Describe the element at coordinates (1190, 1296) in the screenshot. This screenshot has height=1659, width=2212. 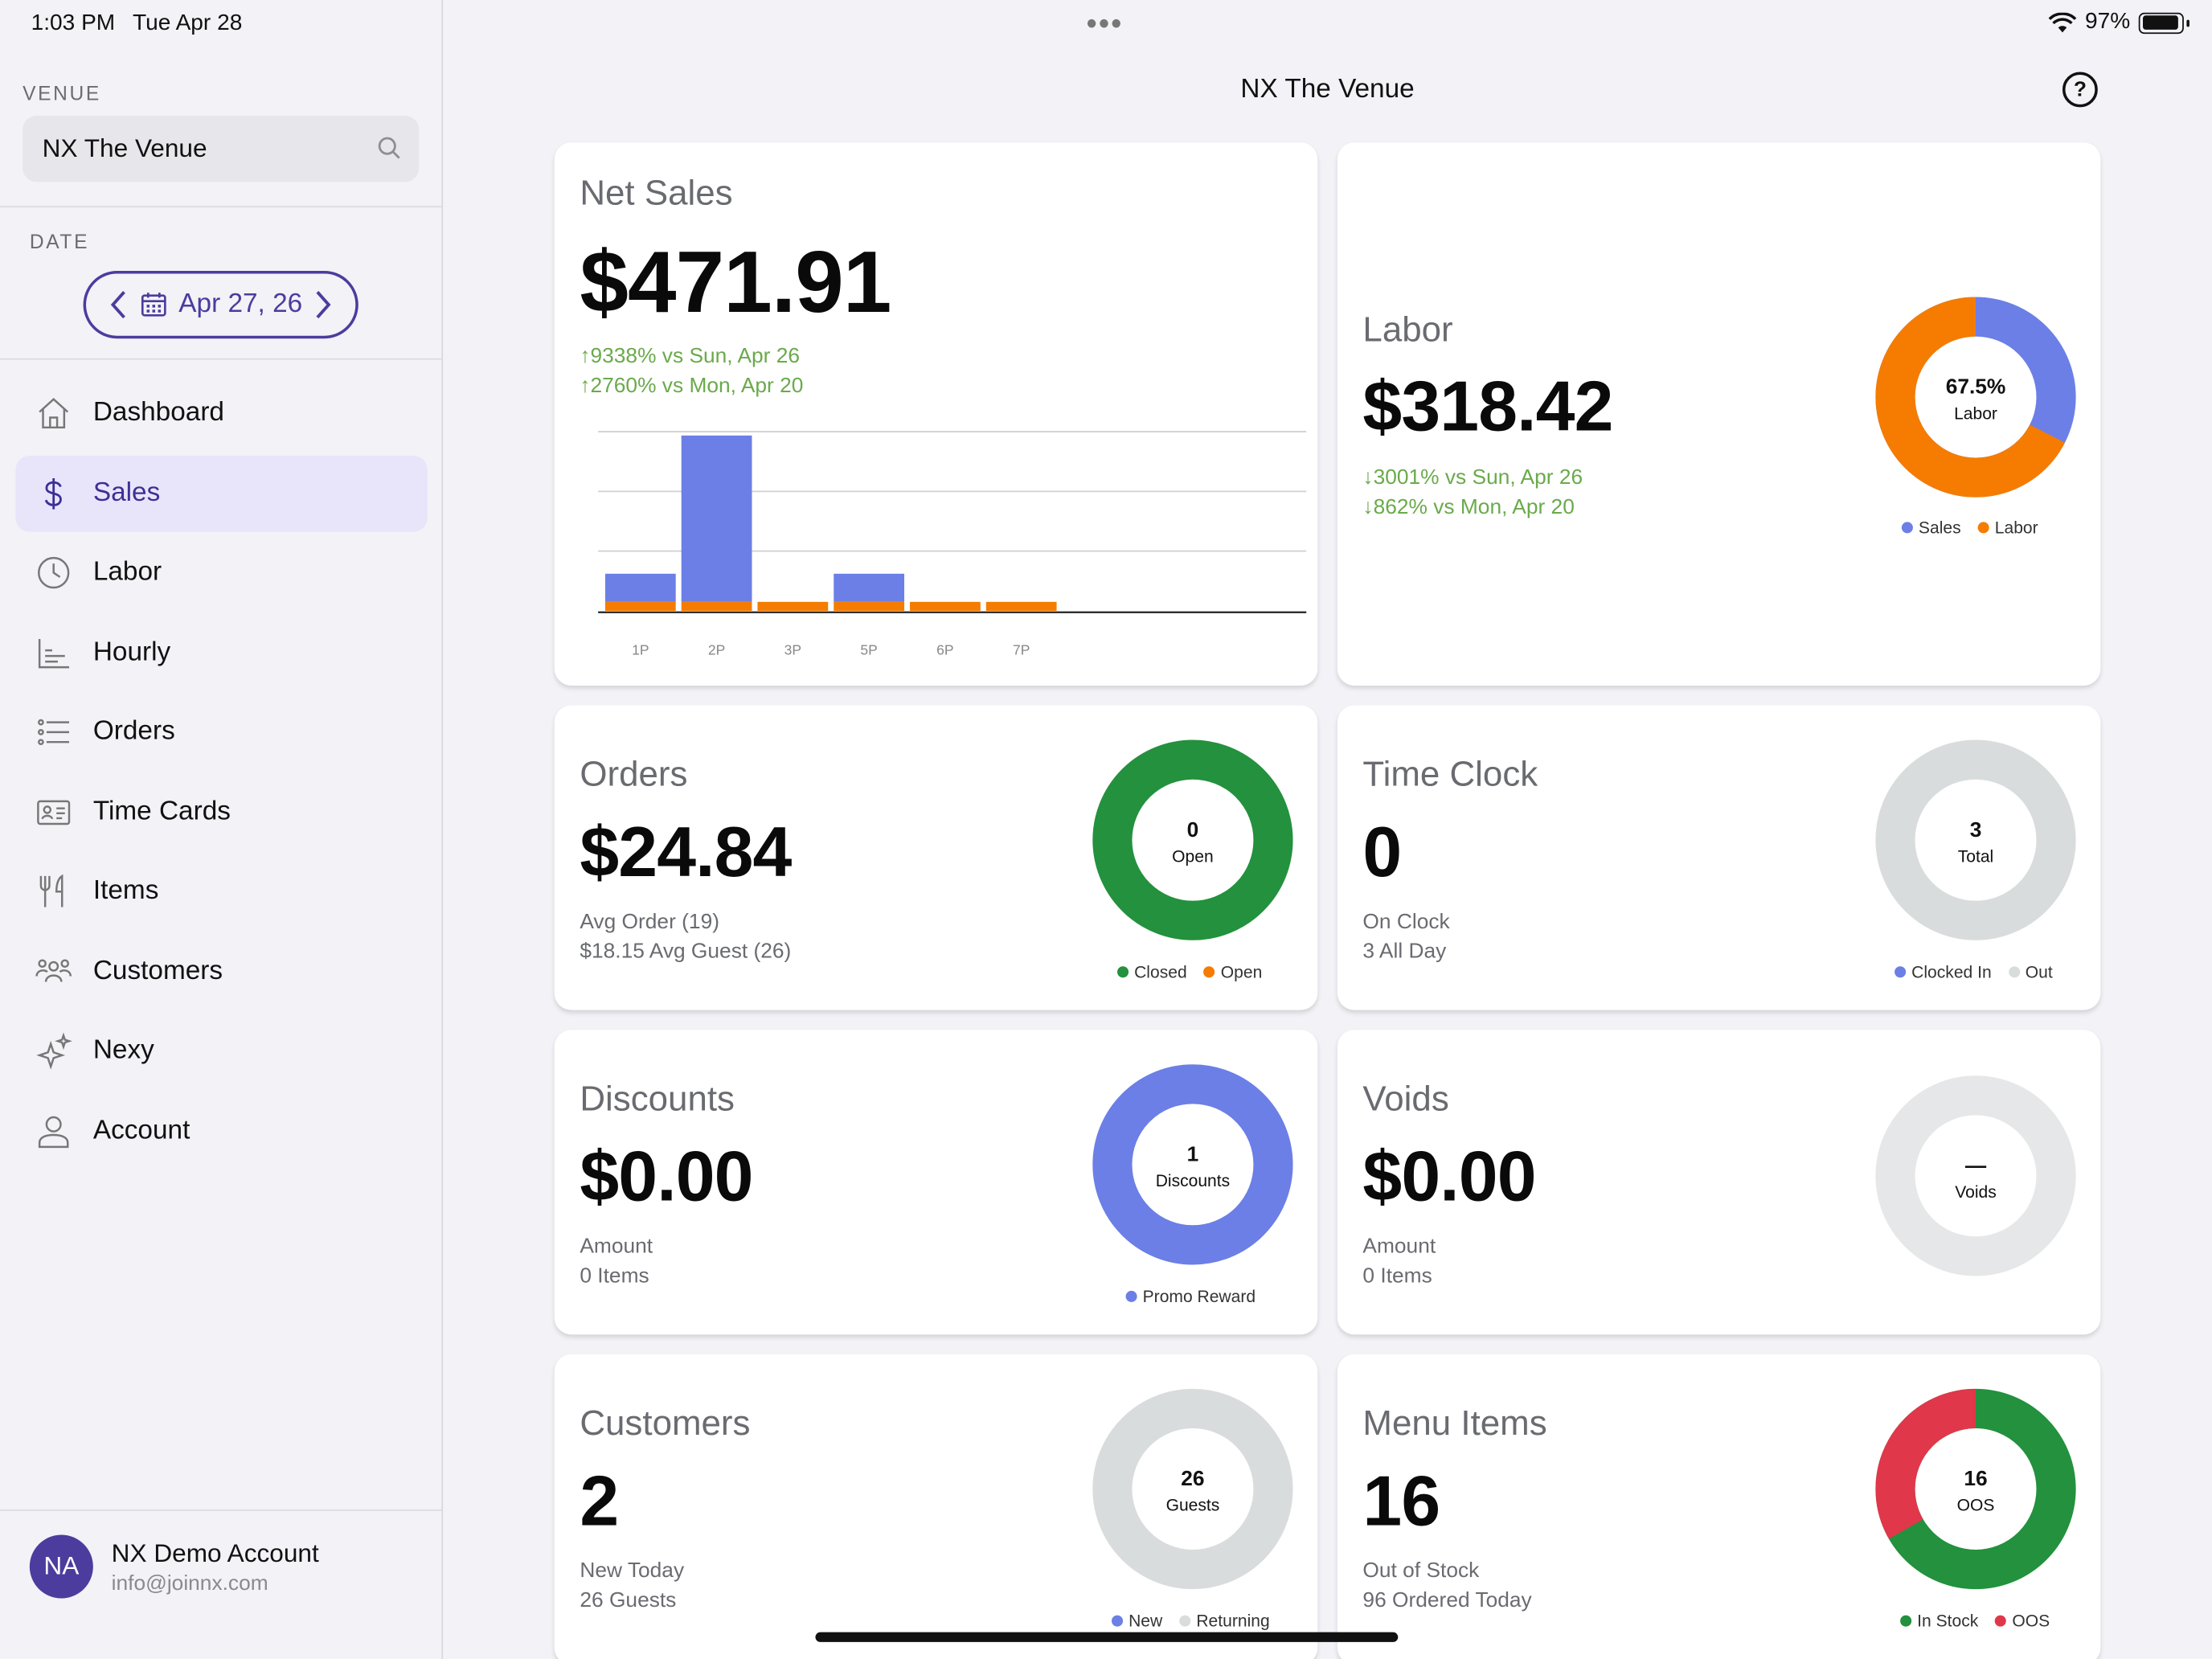
I see `donut-legend: Promo Reward` at that location.